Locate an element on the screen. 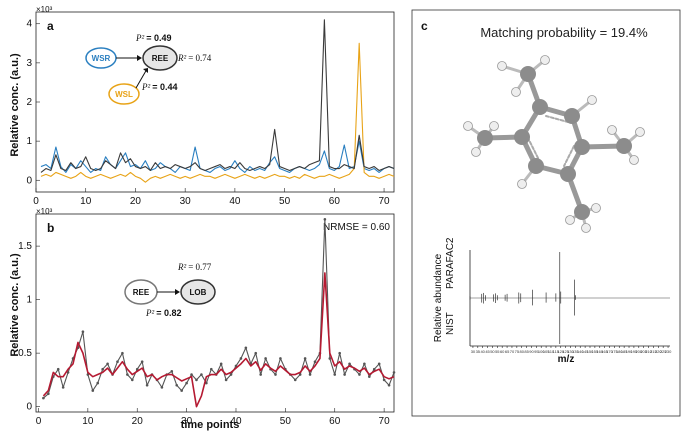 This screenshot has width=685, height=431. stat-wsl-ree: P² = 0.44 is located at coordinates (159, 87).